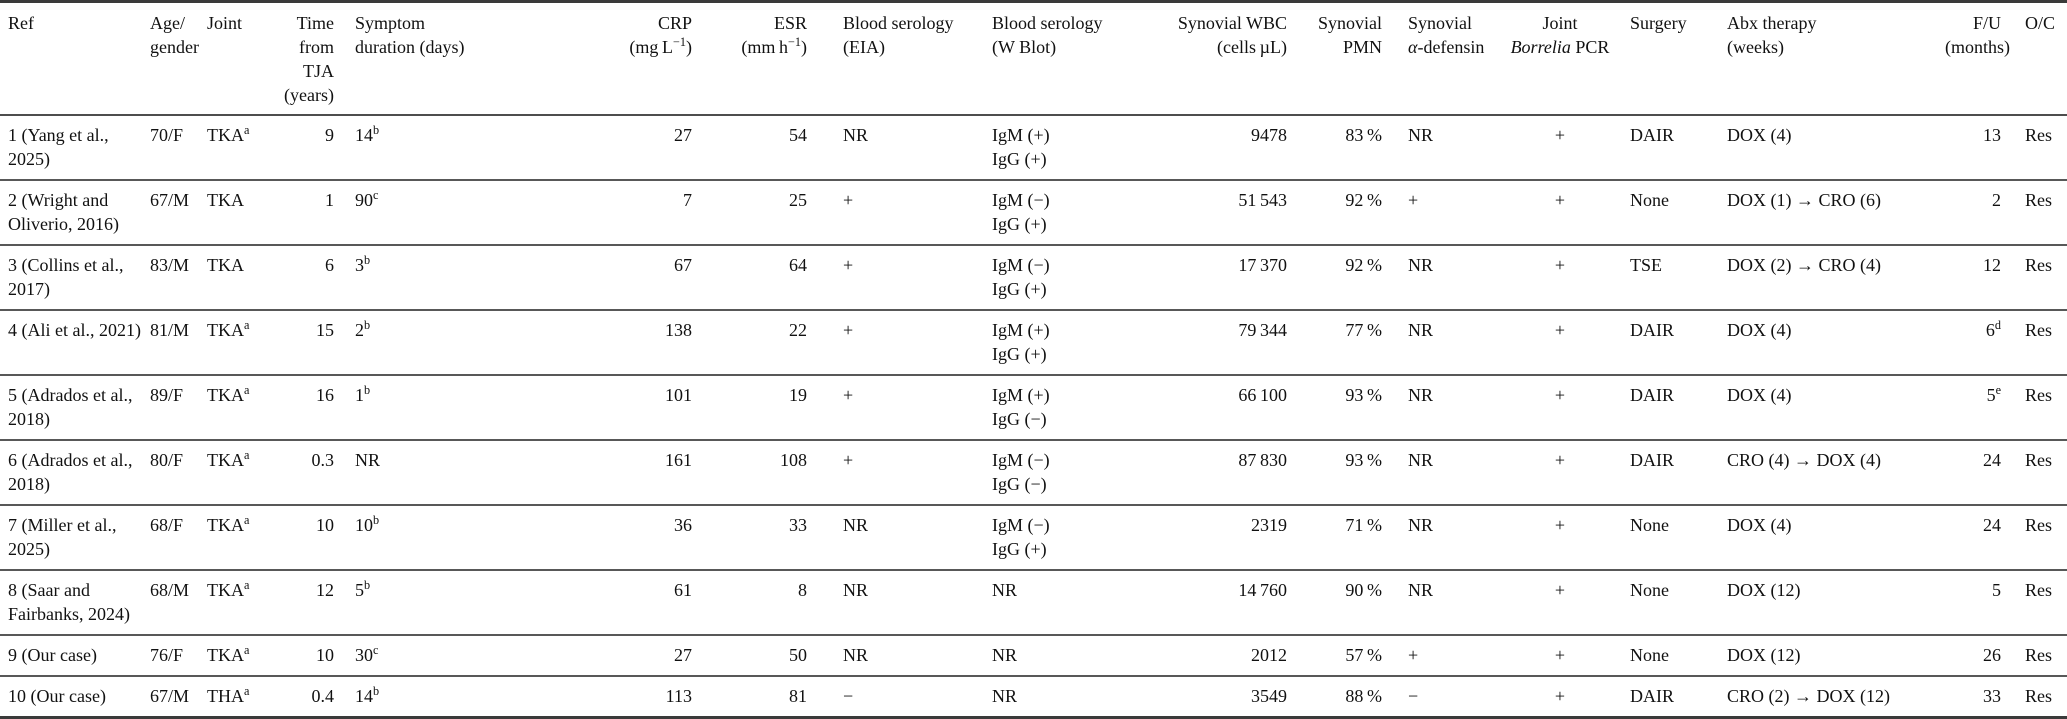 This screenshot has width=2067, height=719. Describe the element at coordinates (757, 538) in the screenshot. I see `cell-esr: 33` at that location.